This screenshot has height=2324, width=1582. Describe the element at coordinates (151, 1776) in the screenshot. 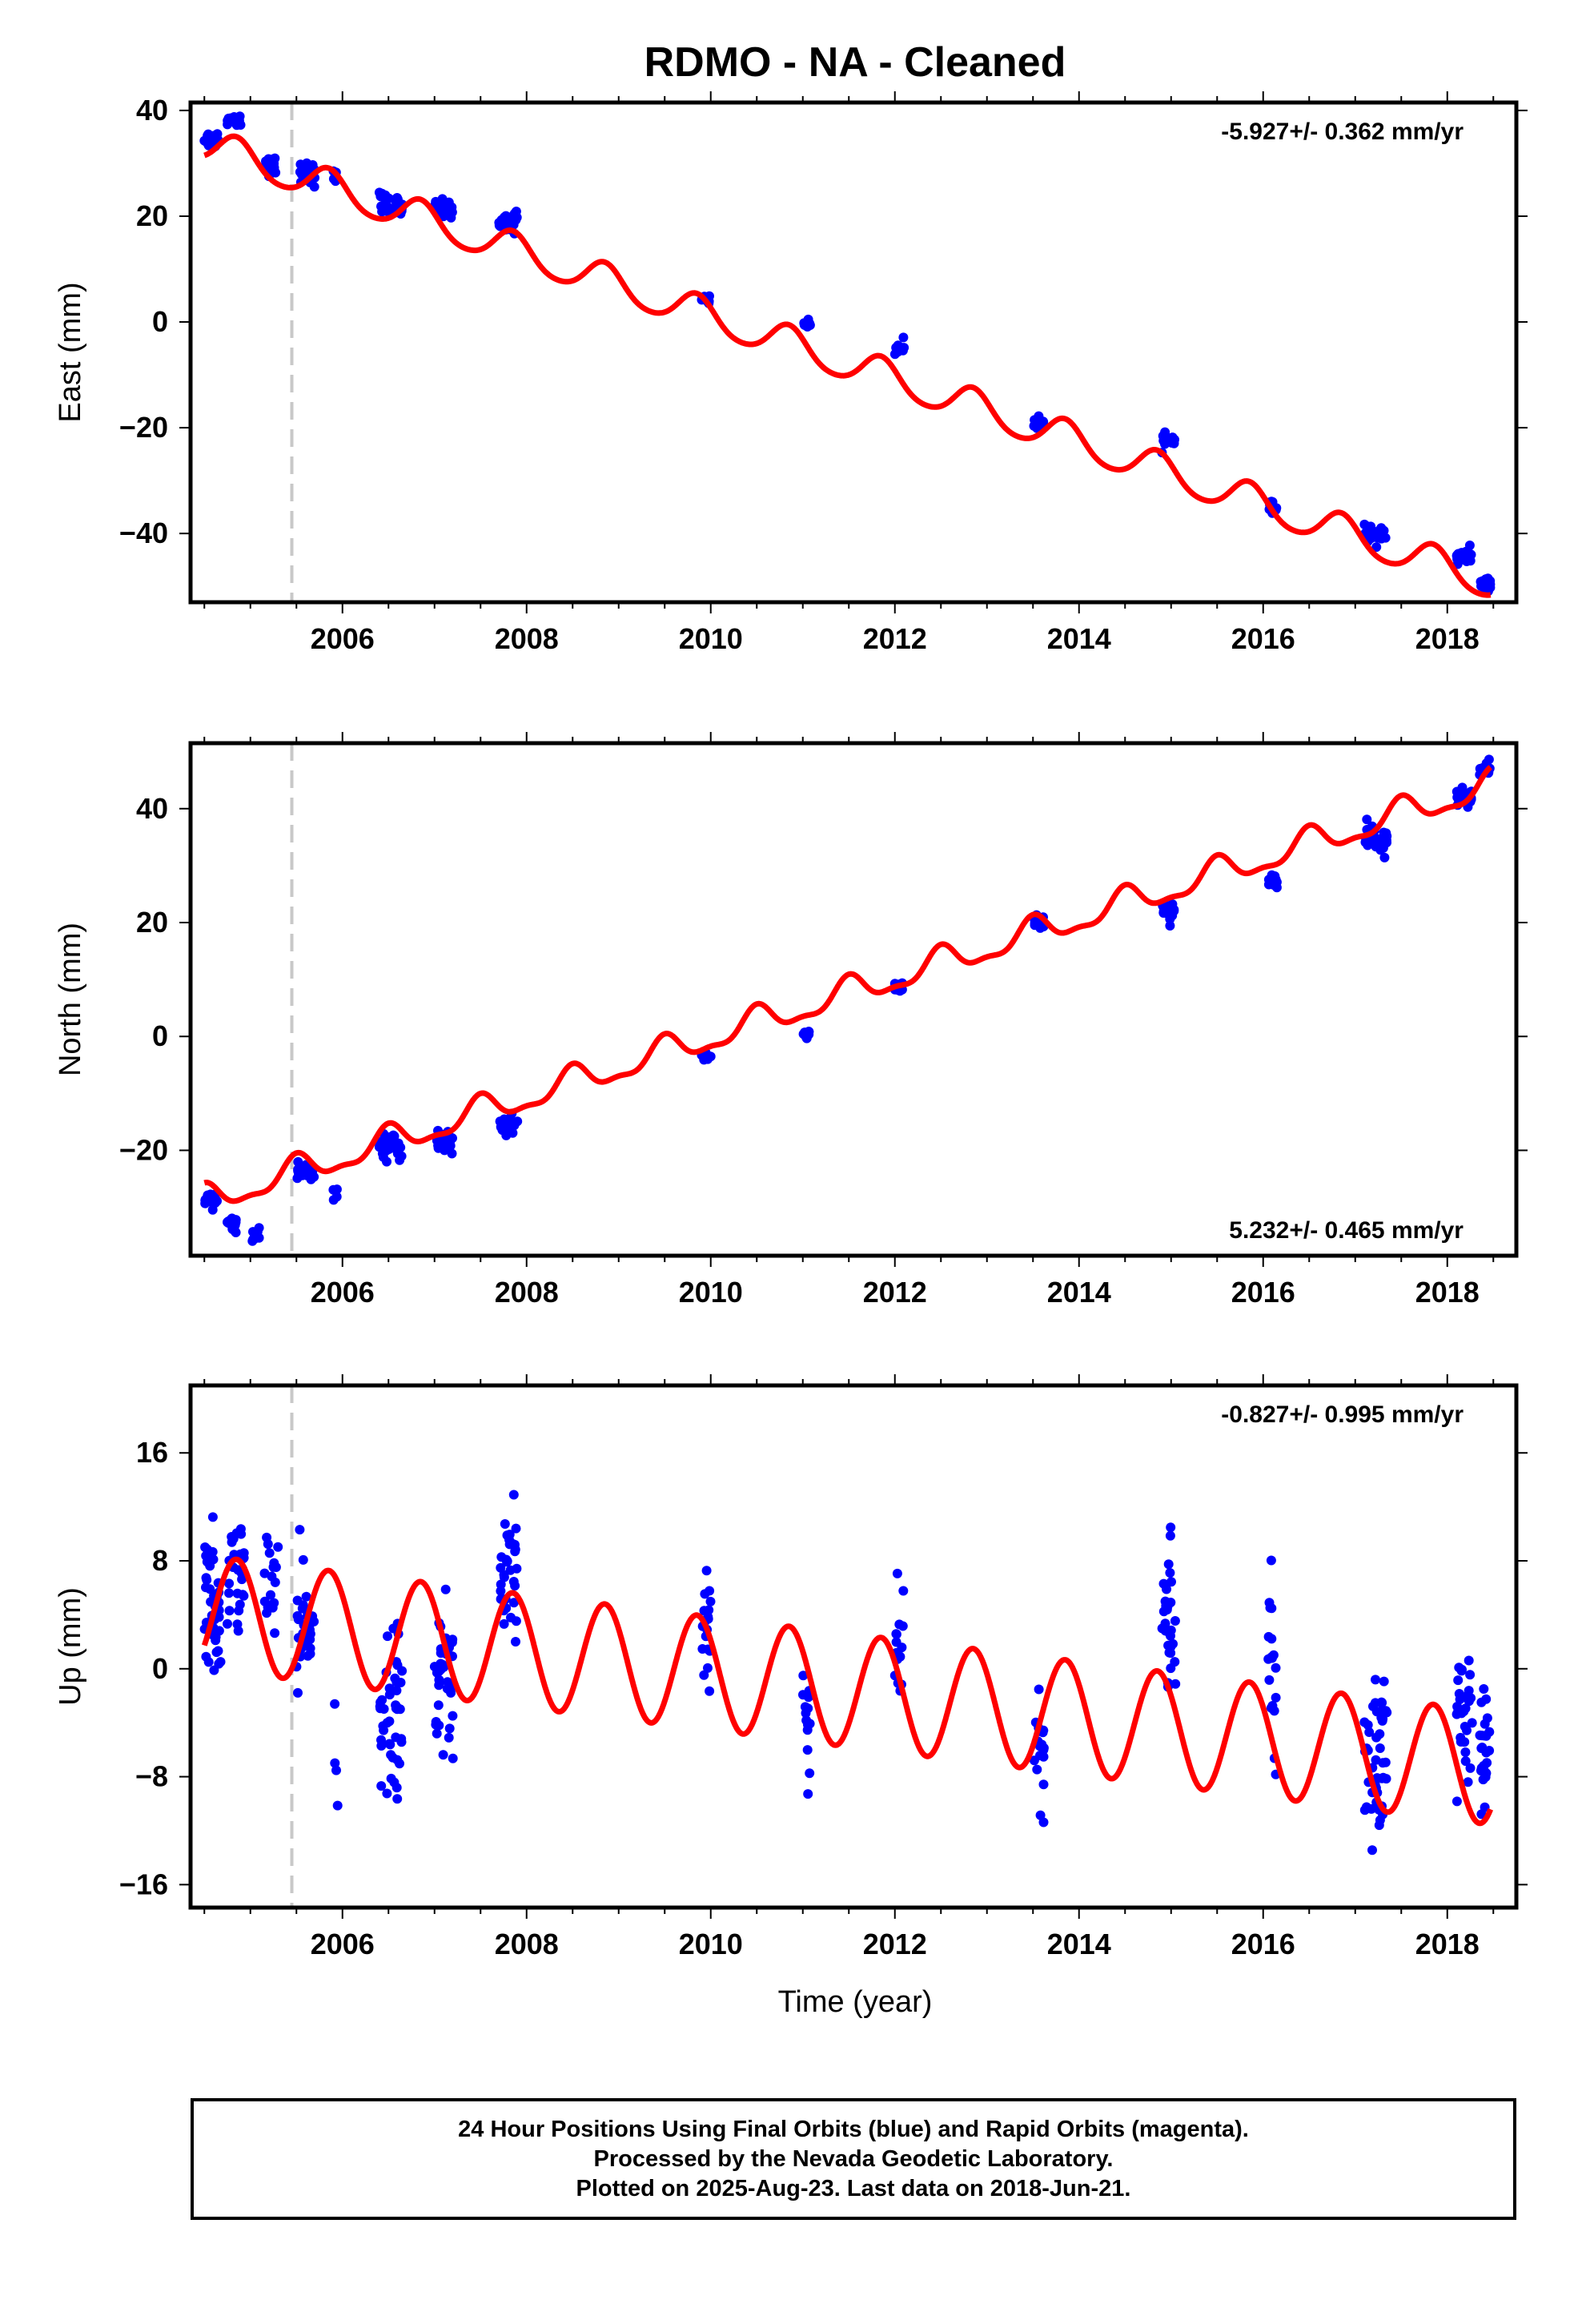

I see `y-tick-label: −8` at that location.